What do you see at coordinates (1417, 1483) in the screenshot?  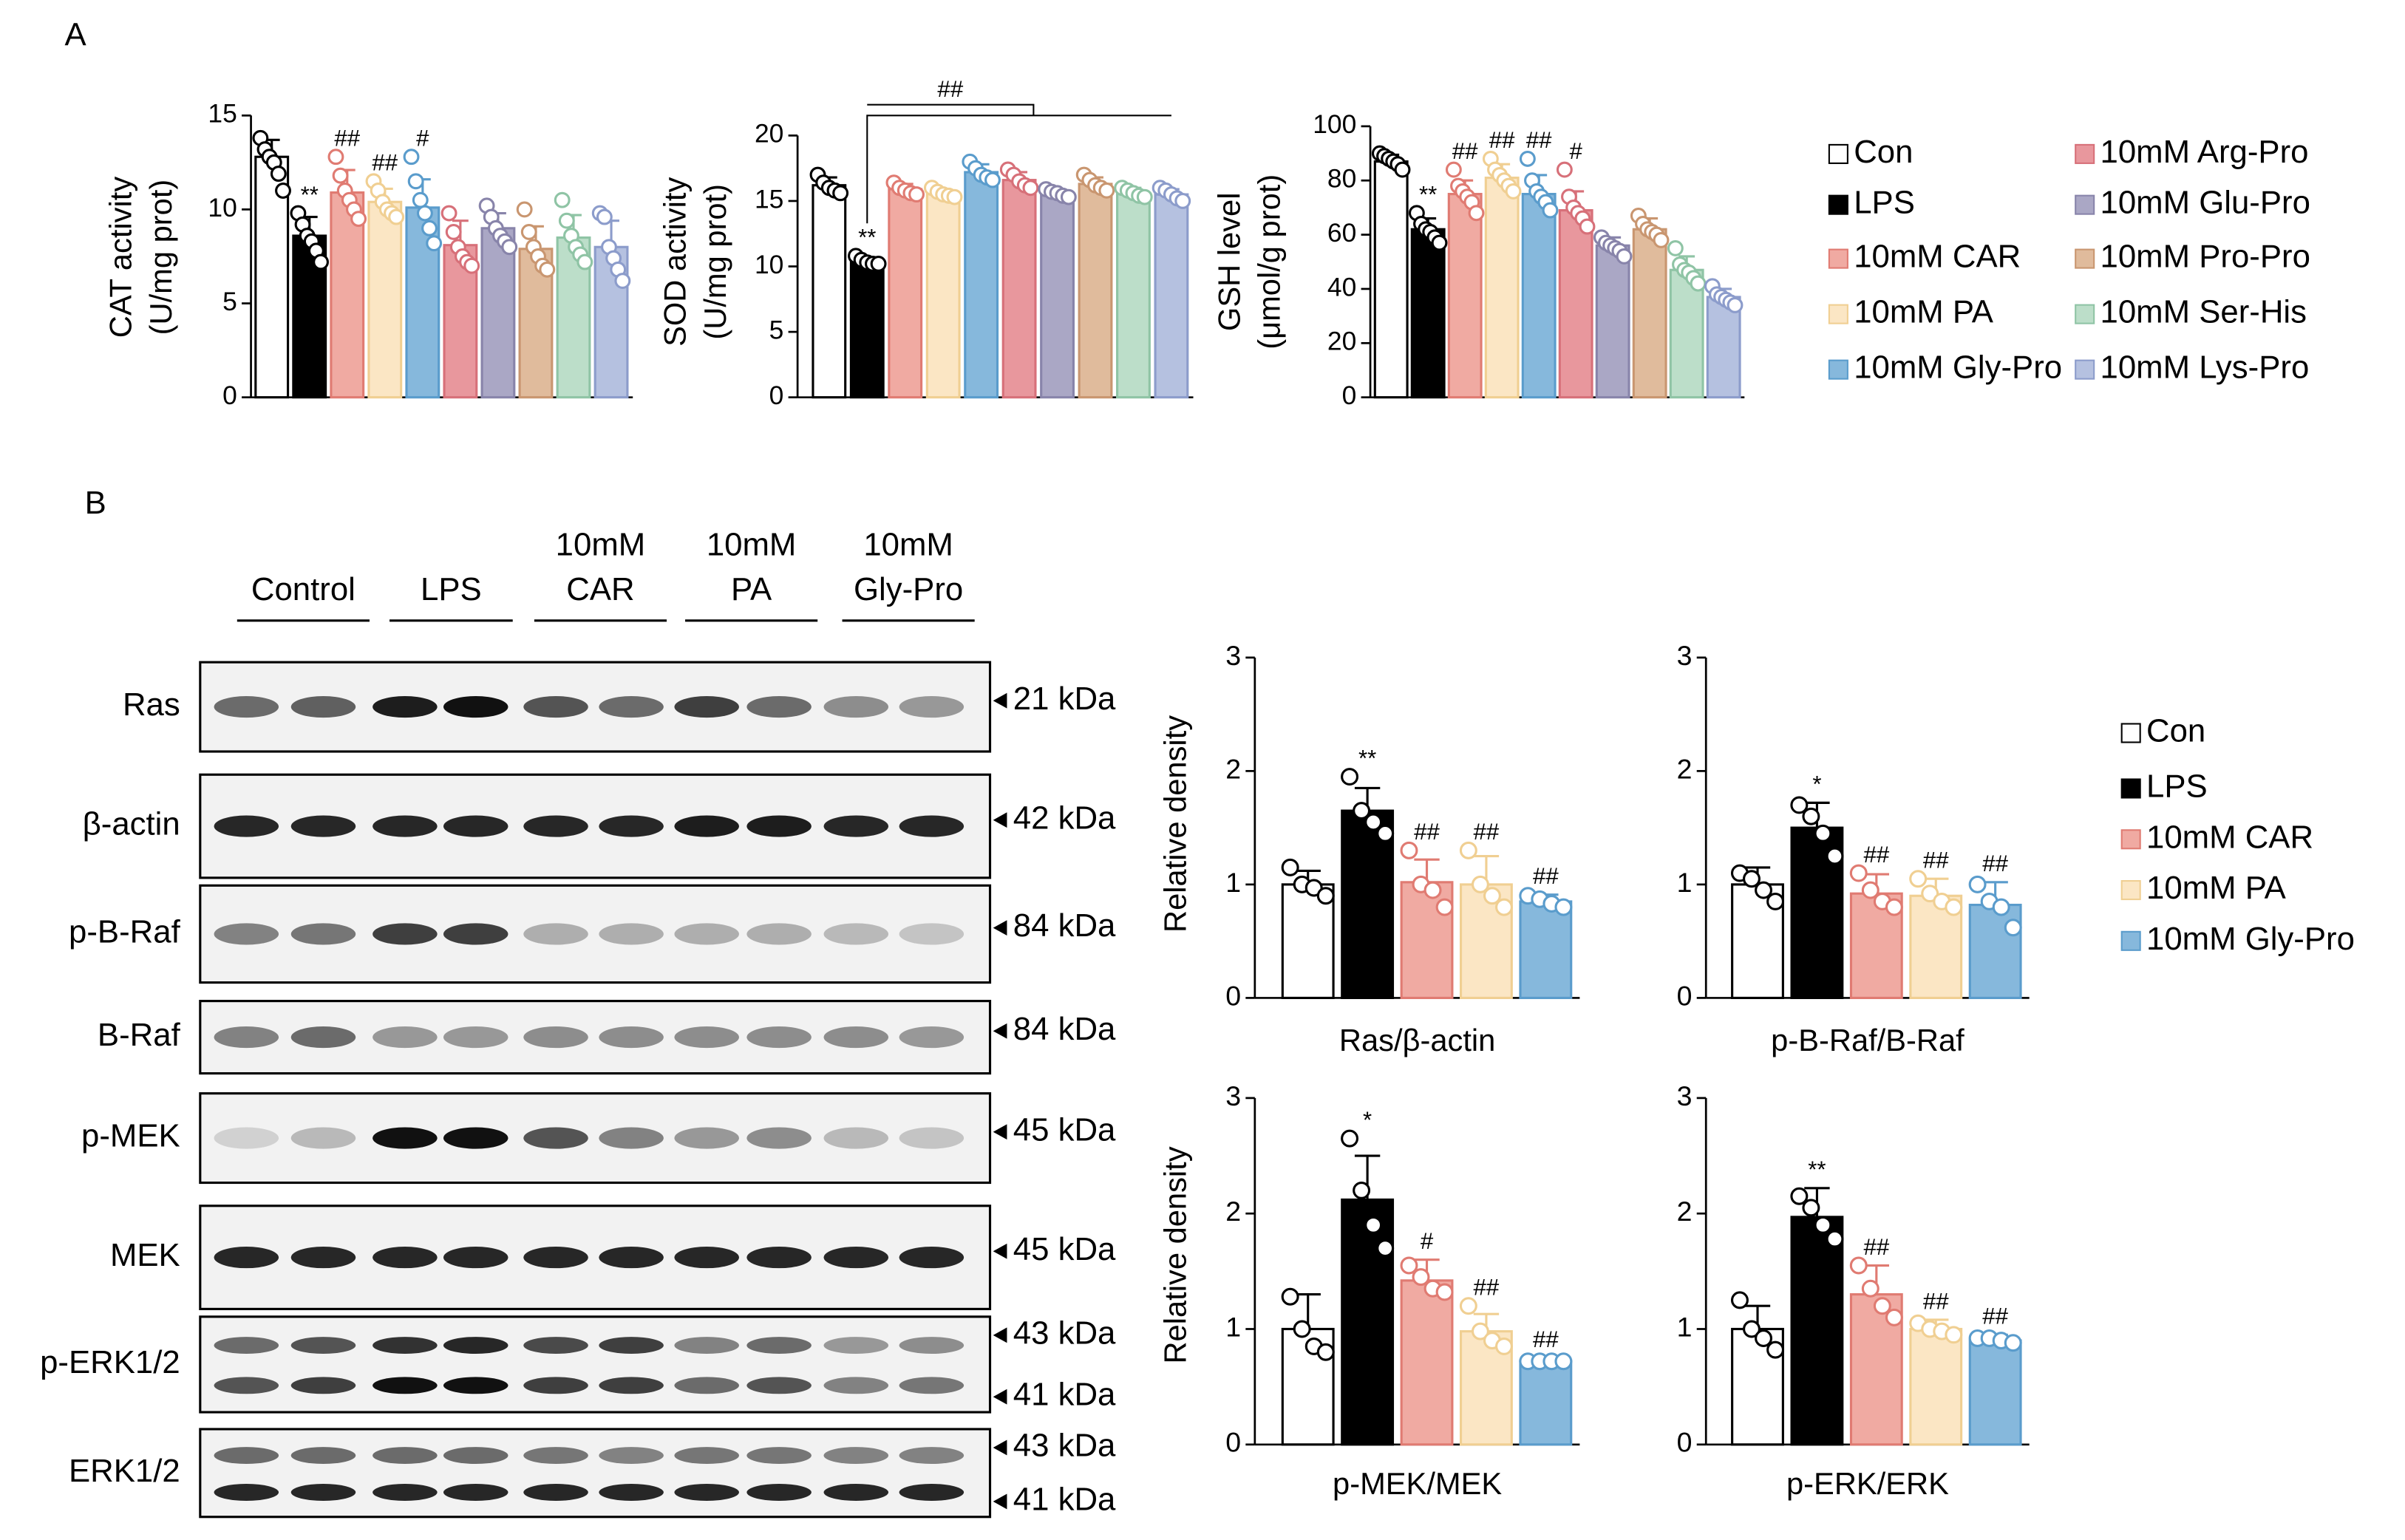 I see `x-axis-label: p-MEK/MEK` at bounding box center [1417, 1483].